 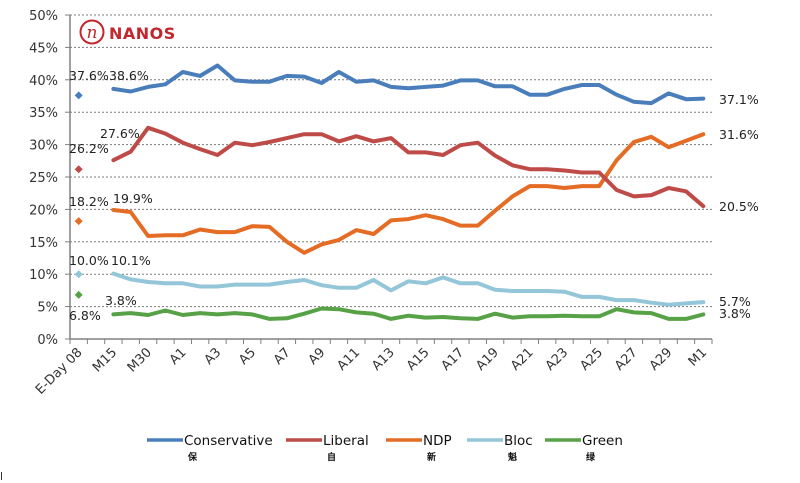 I want to click on first-label-liberal: 27.6%, so click(x=120, y=133).